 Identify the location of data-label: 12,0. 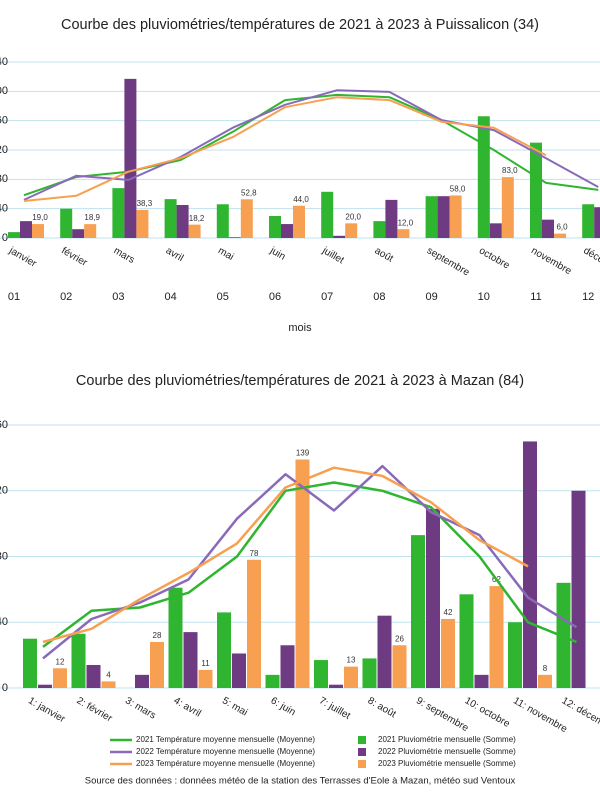
(406, 222).